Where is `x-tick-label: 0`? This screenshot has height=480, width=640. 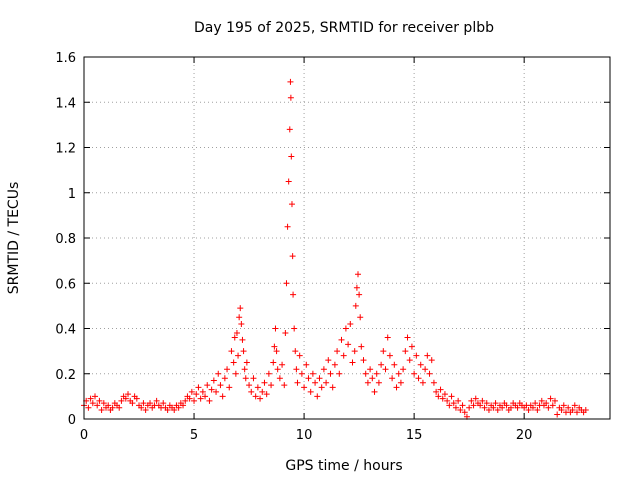 x-tick-label: 0 is located at coordinates (84, 435).